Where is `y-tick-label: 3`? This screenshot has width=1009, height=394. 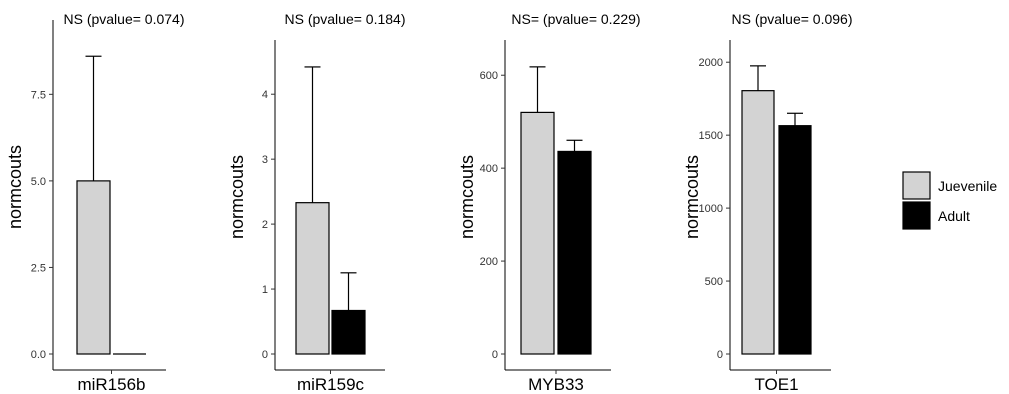 y-tick-label: 3 is located at coordinates (265, 160).